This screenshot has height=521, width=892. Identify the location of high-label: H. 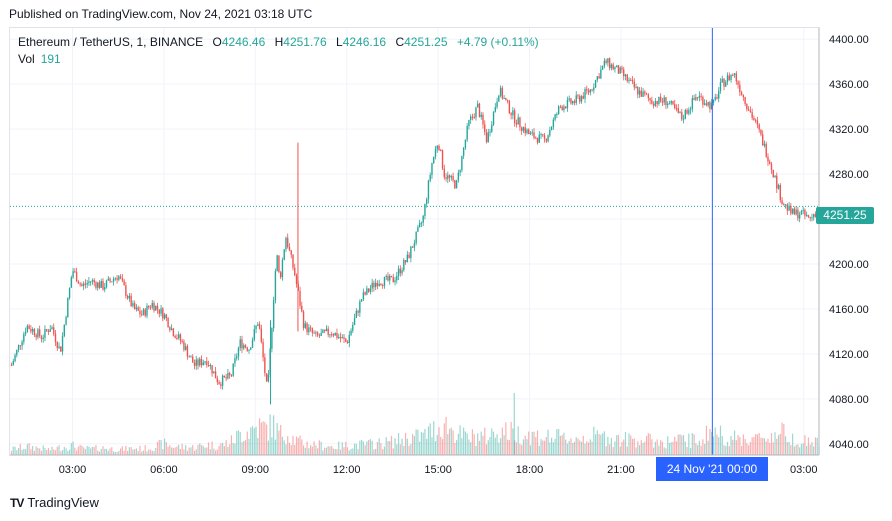
(279, 42).